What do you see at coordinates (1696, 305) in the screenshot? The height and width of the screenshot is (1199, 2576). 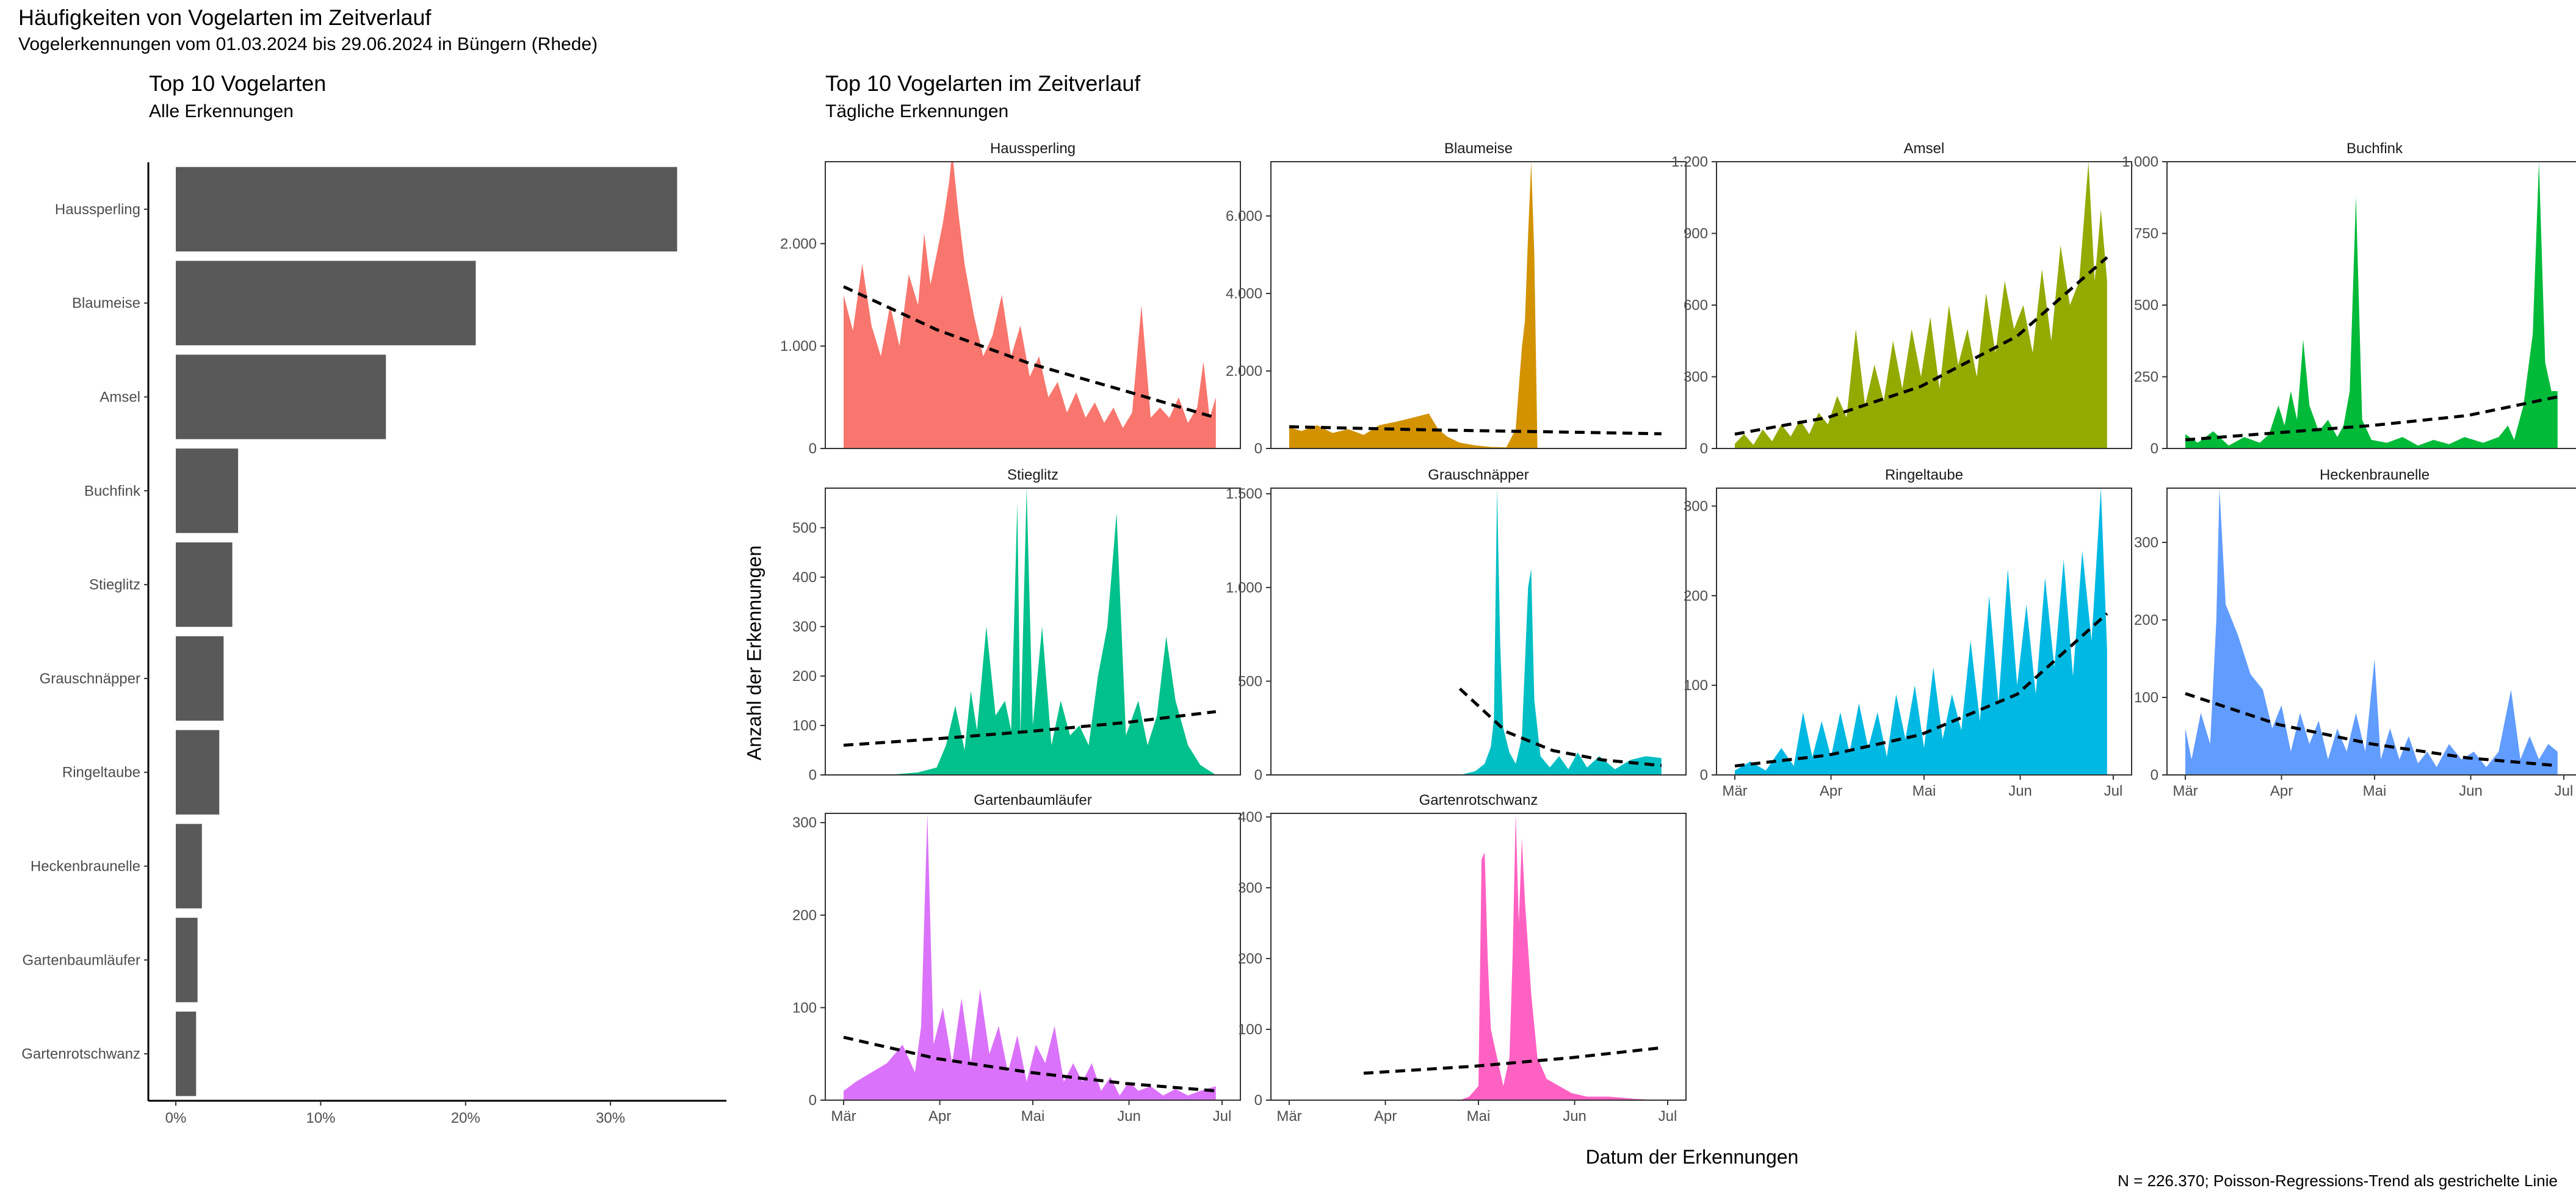 I see `ytick-label: 600` at bounding box center [1696, 305].